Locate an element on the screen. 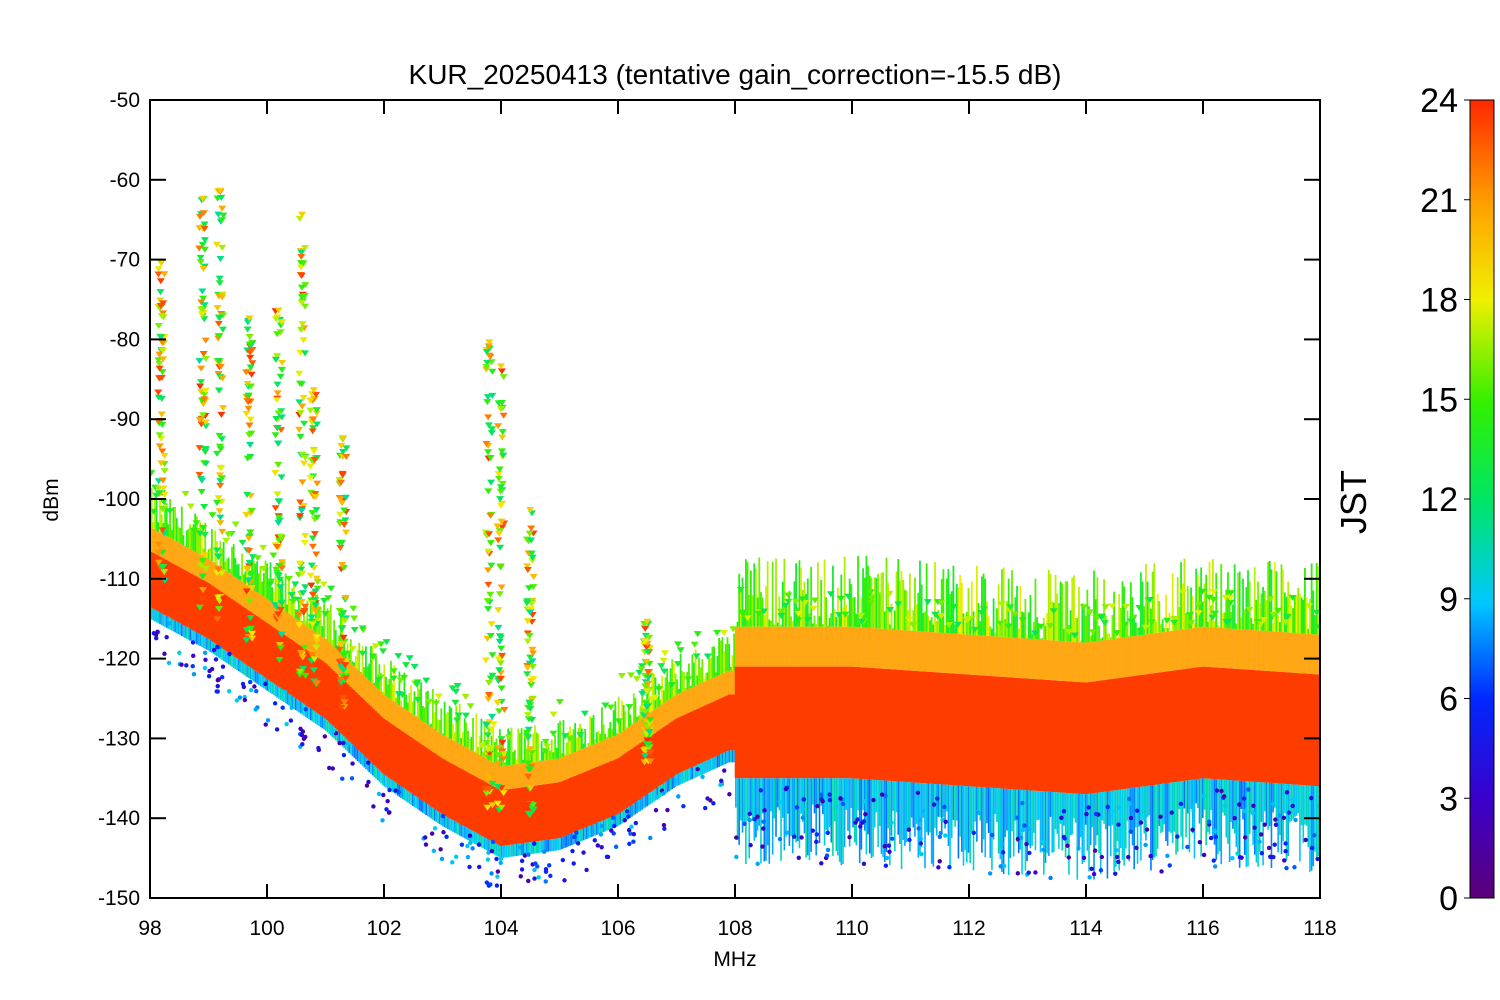 The height and width of the screenshot is (1000, 1500). station-peak is located at coordinates (530, 509).